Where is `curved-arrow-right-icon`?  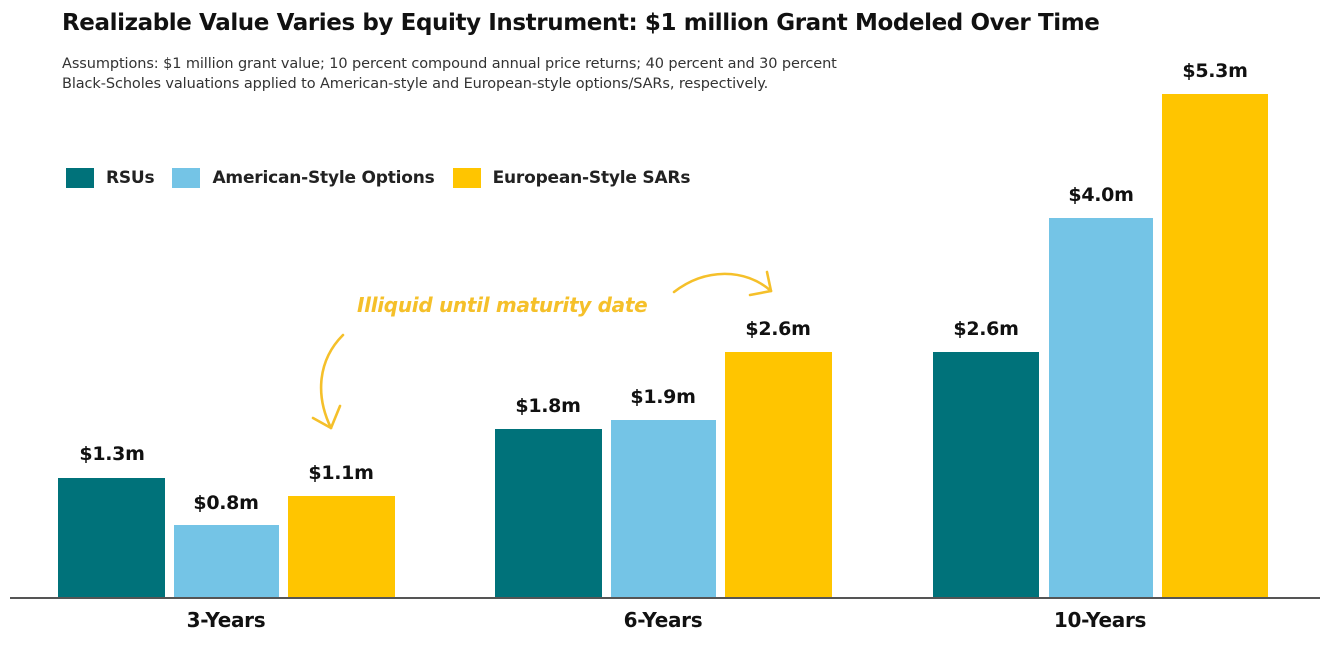 curved-arrow-right-icon is located at coordinates (722, 283).